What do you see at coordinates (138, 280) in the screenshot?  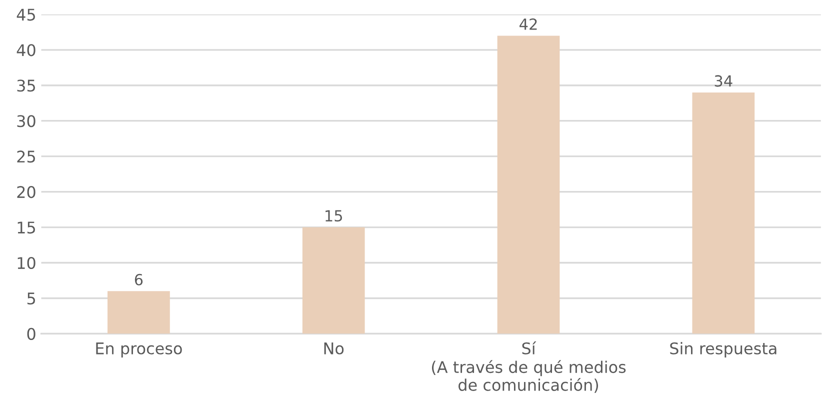 I see `data-label: 6` at bounding box center [138, 280].